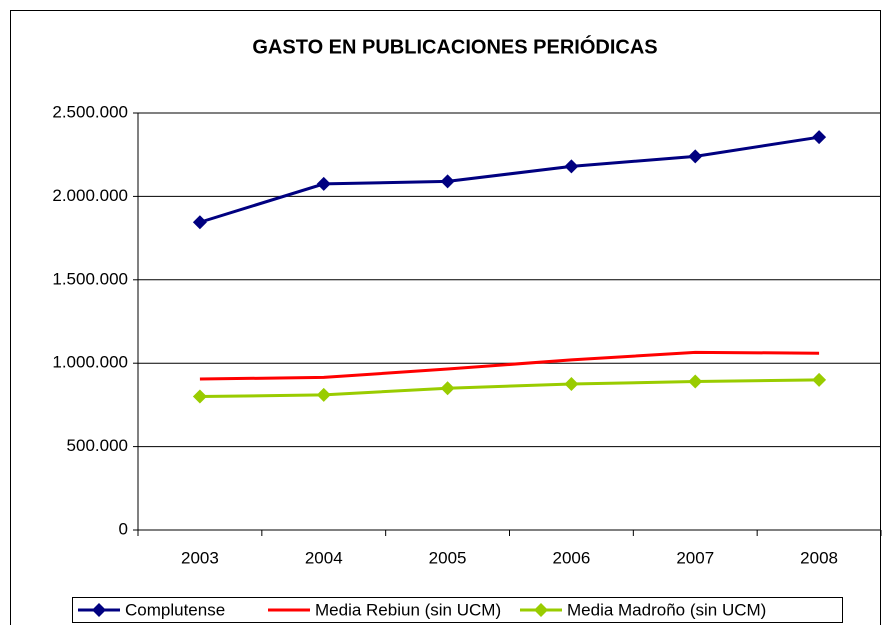 Image resolution: width=887 pixels, height=625 pixels. Describe the element at coordinates (90, 111) in the screenshot. I see `y-tick-label: 2.500.000` at that location.